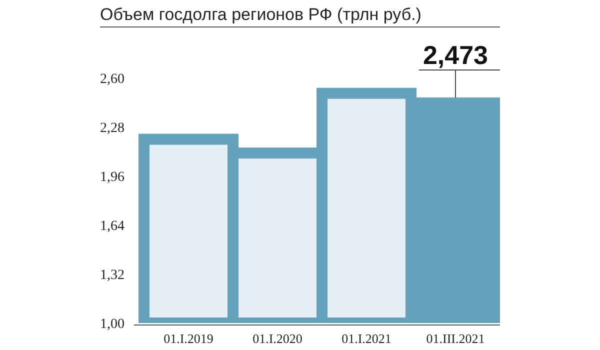  Describe the element at coordinates (112, 226) in the screenshot. I see `y-tick-label: 1,64` at that location.